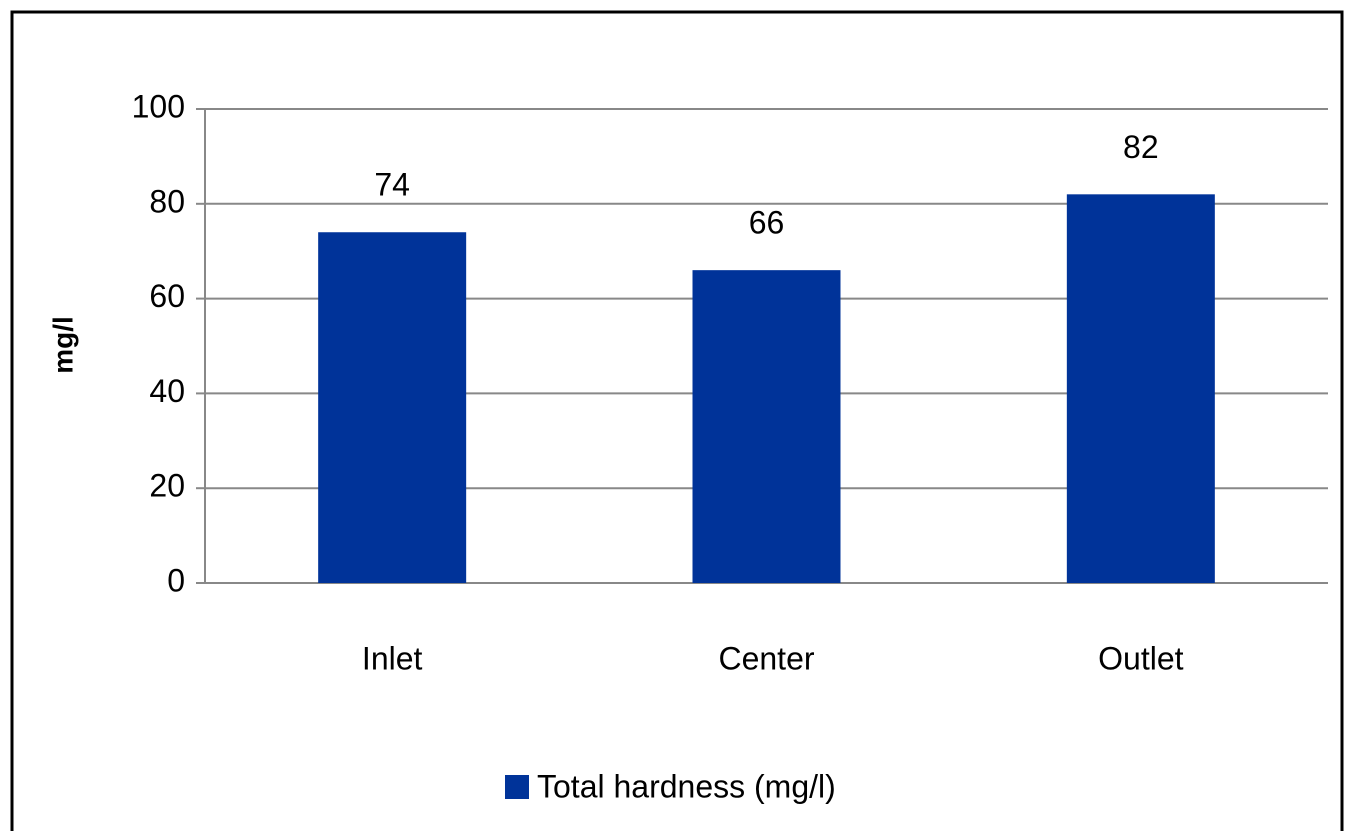 Image resolution: width=1354 pixels, height=831 pixels. What do you see at coordinates (767, 223) in the screenshot?
I see `data-label: 66` at bounding box center [767, 223].